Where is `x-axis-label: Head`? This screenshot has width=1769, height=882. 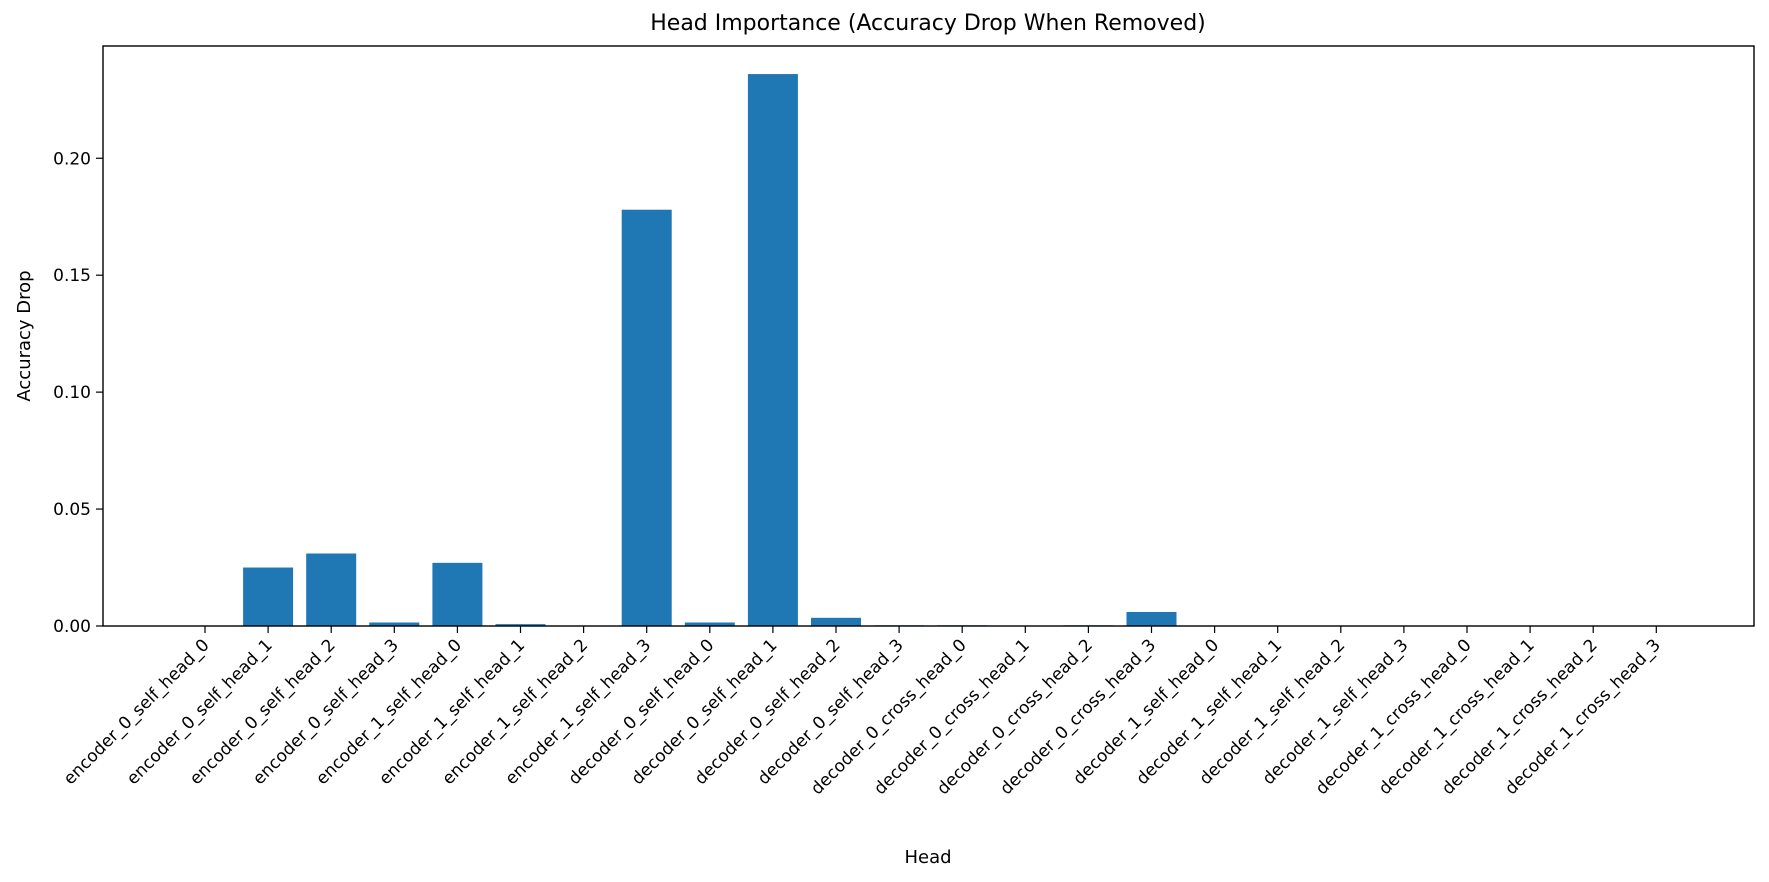
x-axis-label: Head is located at coordinates (927, 857).